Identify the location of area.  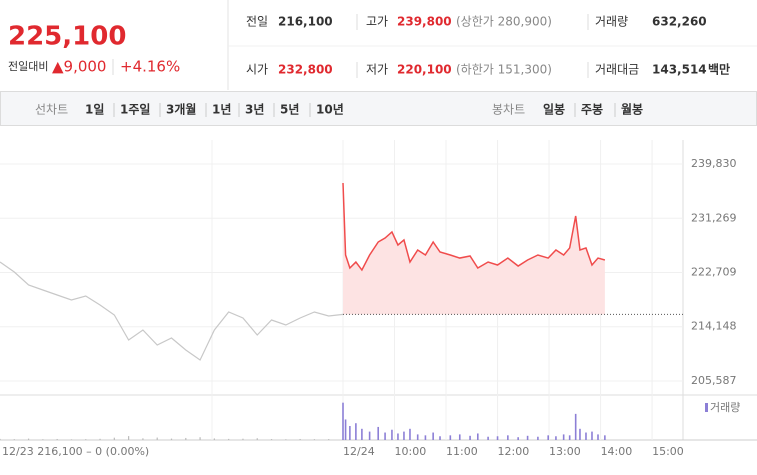
(474, 249).